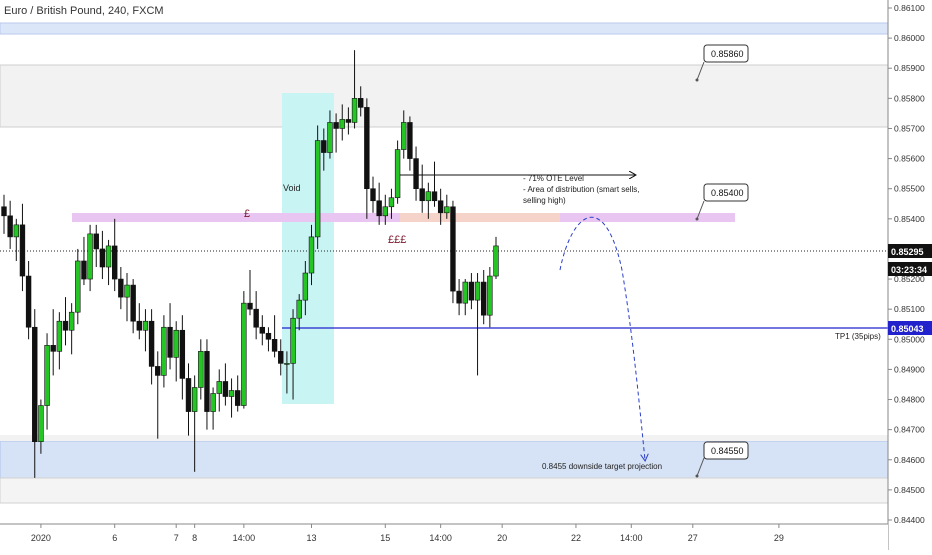  What do you see at coordinates (909, 219) in the screenshot?
I see `price-tick-label: 0.85400` at bounding box center [909, 219].